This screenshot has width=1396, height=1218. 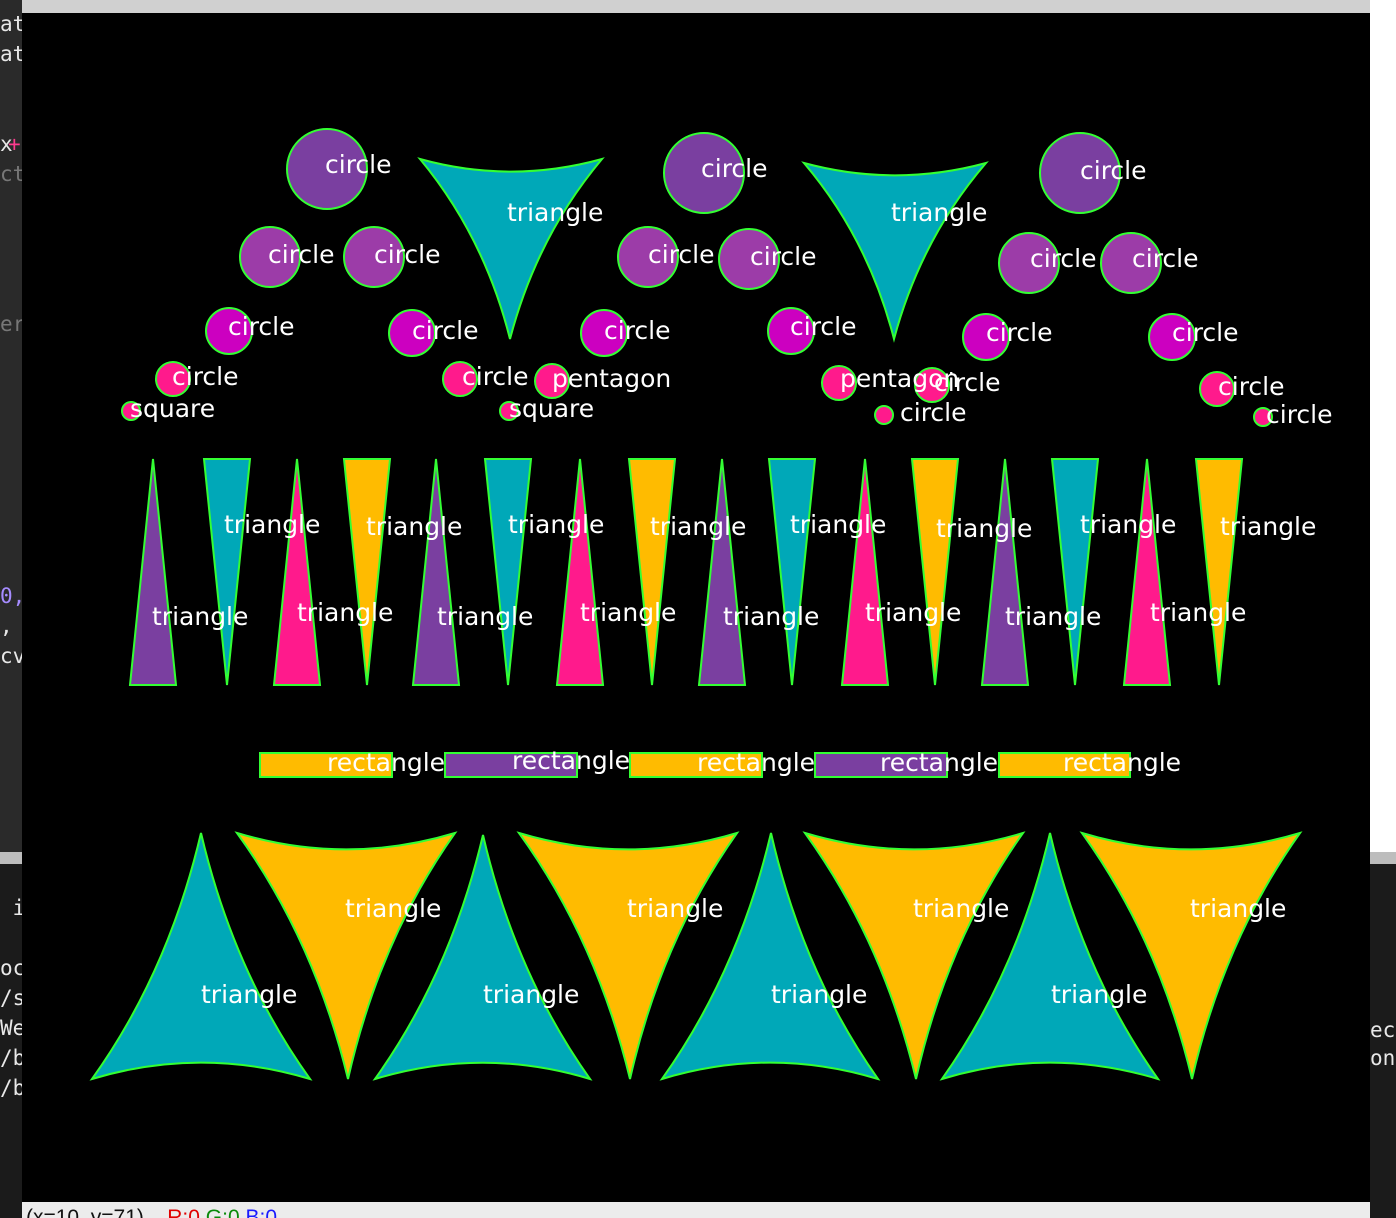 What do you see at coordinates (11, 174) in the screenshot?
I see `editor-text-fragment: ct` at bounding box center [11, 174].